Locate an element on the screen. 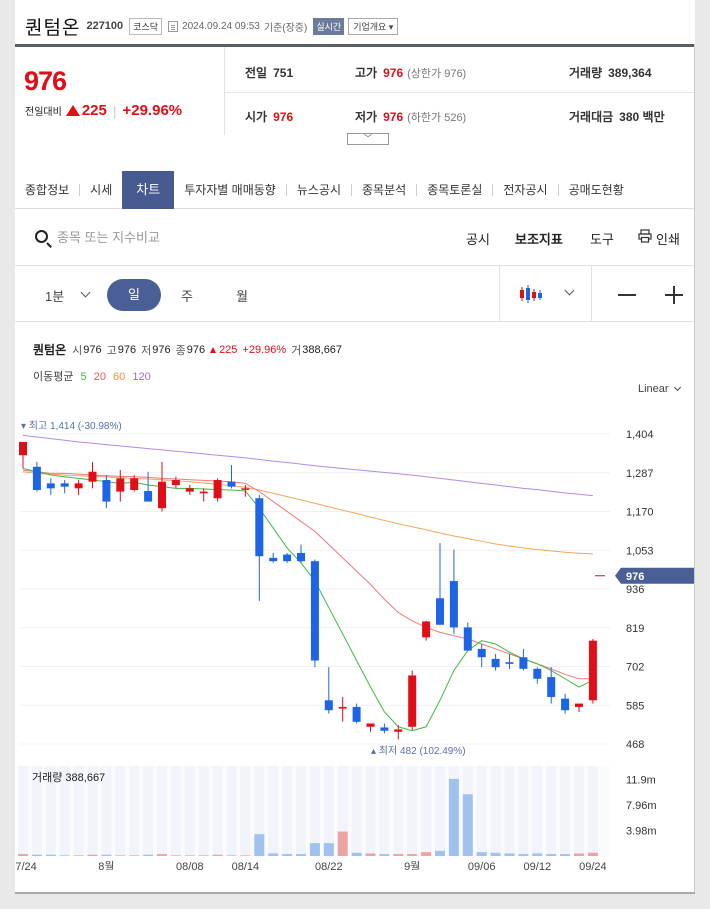  candlestick-icon is located at coordinates (531, 294).